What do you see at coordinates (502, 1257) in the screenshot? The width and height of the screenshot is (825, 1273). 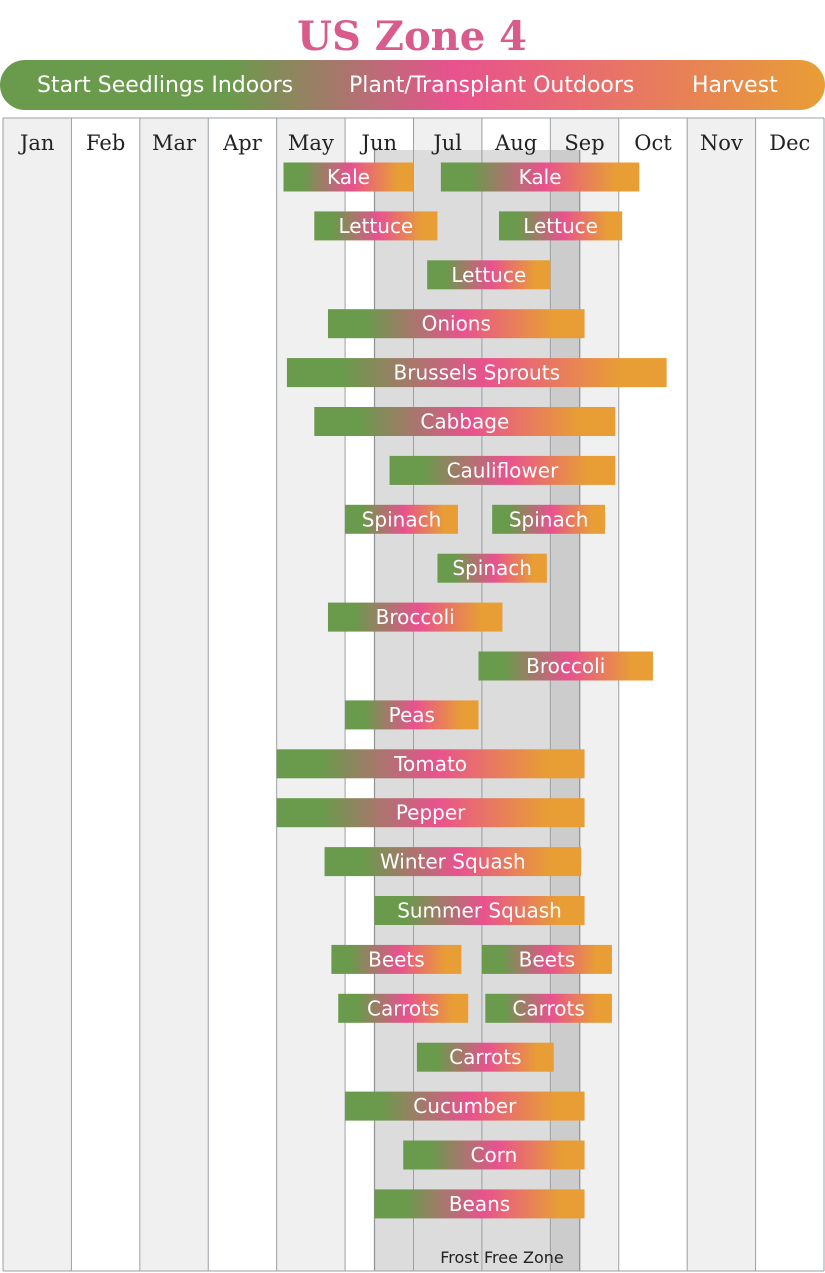 I see `frost-free-zone-label: Frost Free Zone` at bounding box center [502, 1257].